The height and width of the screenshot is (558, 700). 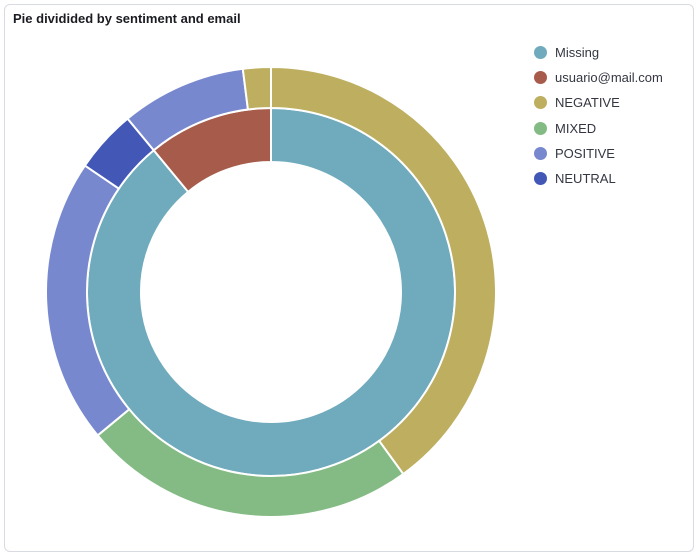 I want to click on legend-label: MIXED, so click(x=576, y=128).